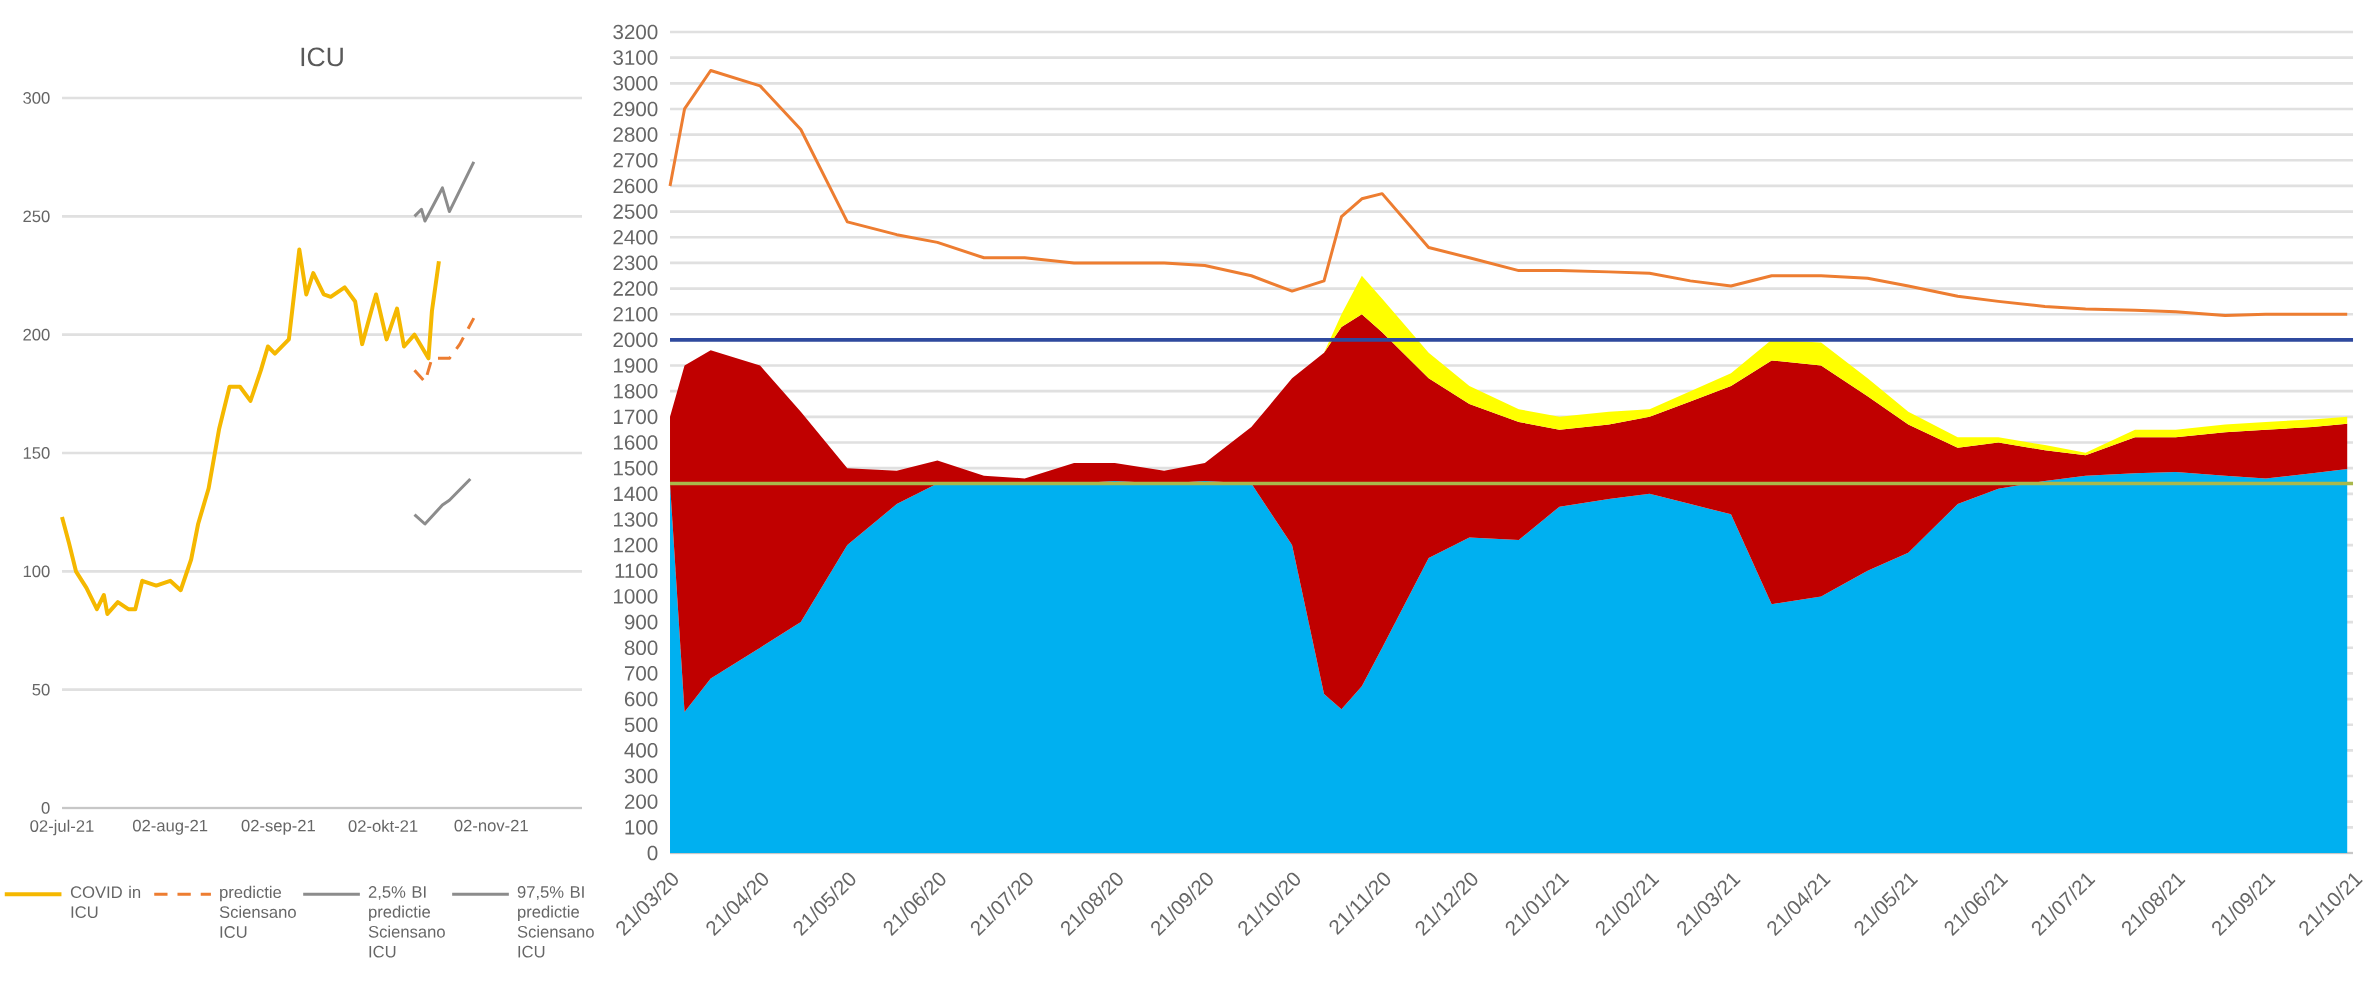 The width and height of the screenshot is (2374, 1008). I want to click on y-tick-label: 1600, so click(636, 442).